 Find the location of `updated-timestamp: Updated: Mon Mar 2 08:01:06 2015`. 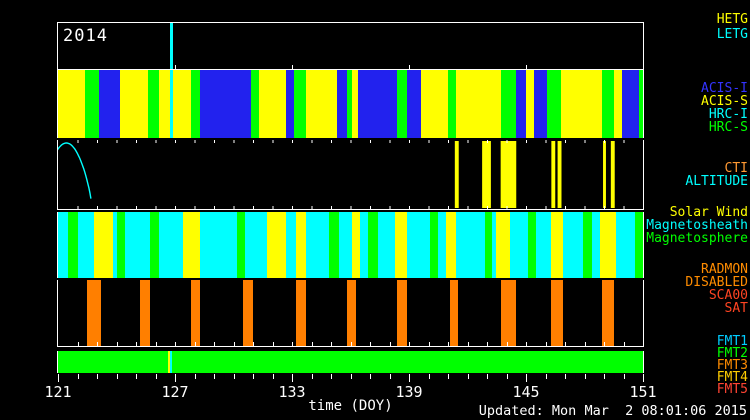

updated-timestamp: Updated: Mon Mar 2 08:01:06 2015 is located at coordinates (612, 411).